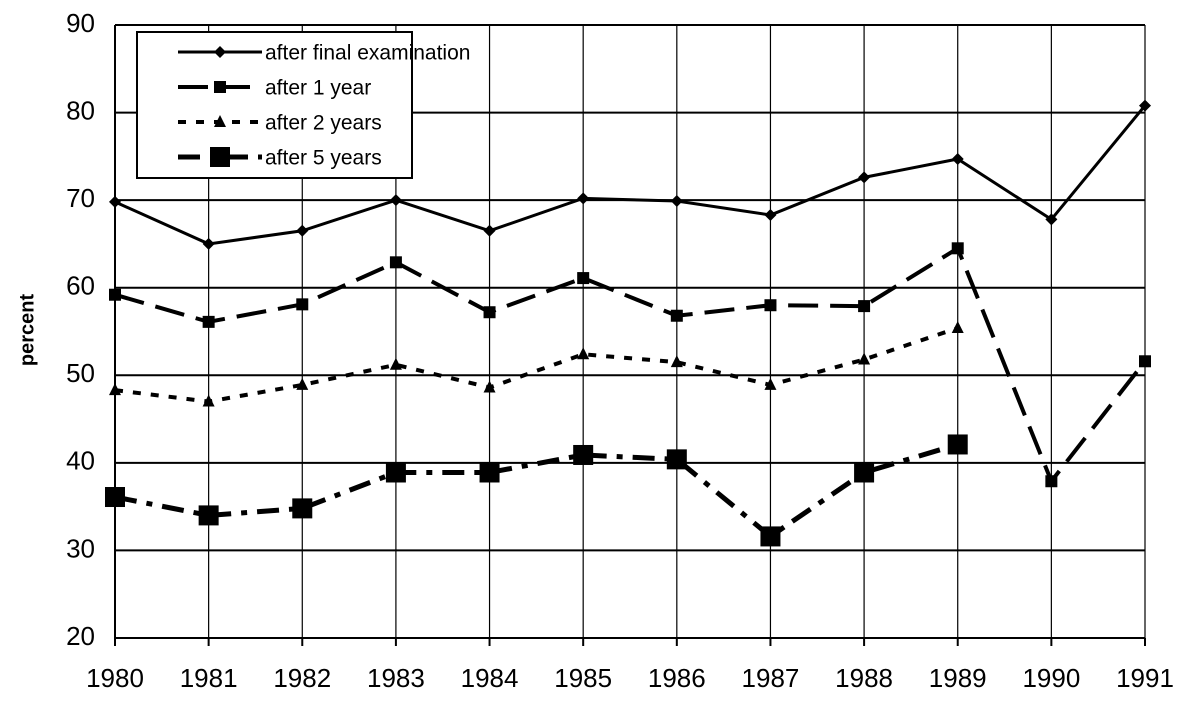 This screenshot has height=705, width=1180. Describe the element at coordinates (80, 373) in the screenshot. I see `y-tick-label: 50` at that location.